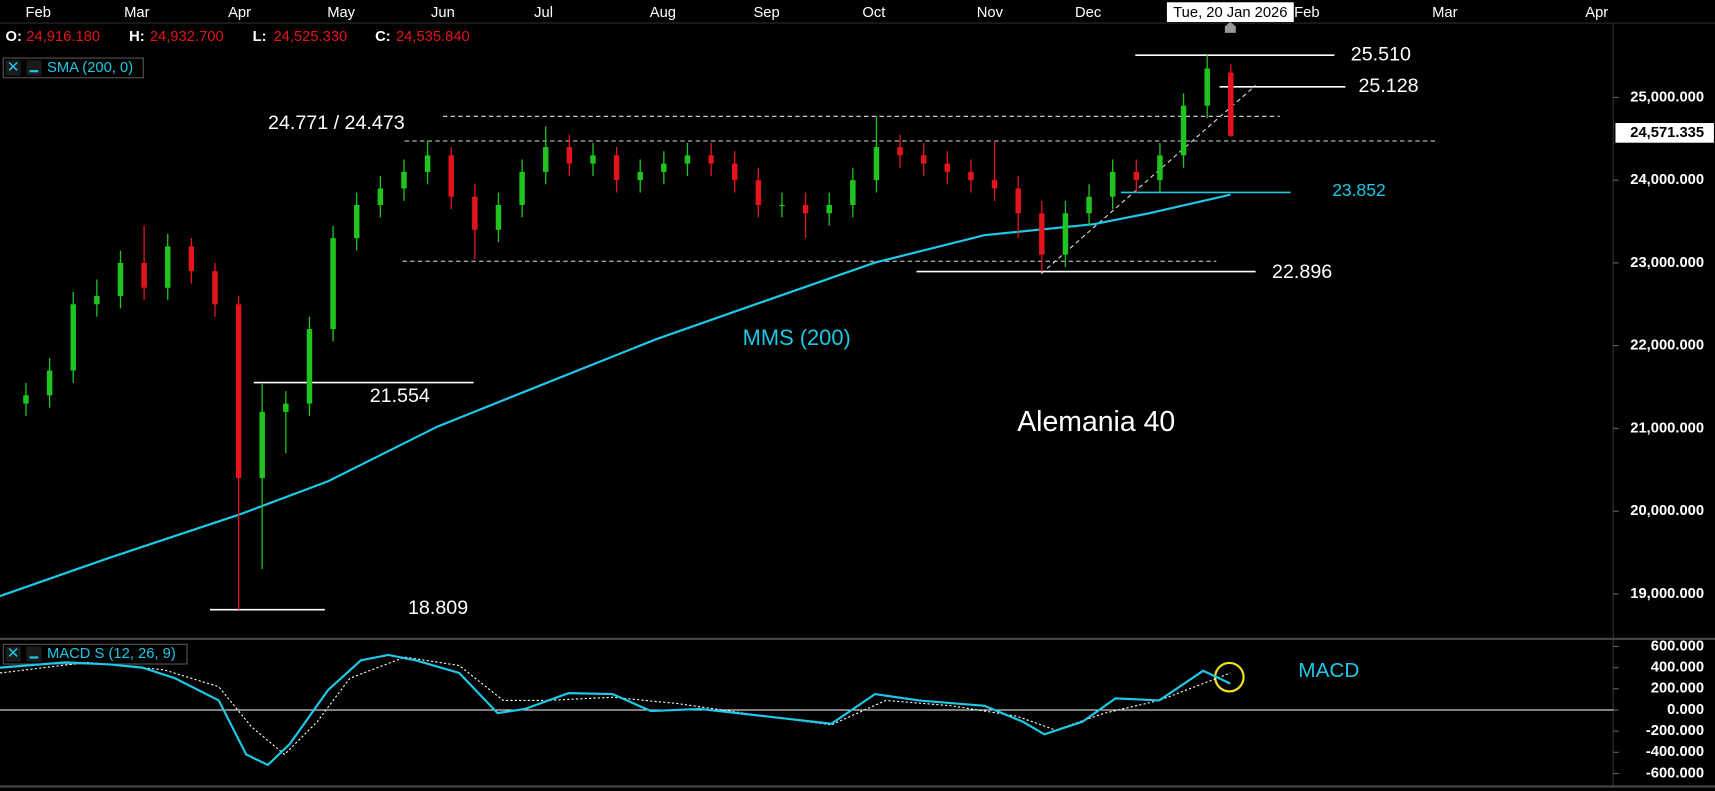  I want to click on y-tick-label: 23,000.000, so click(1667, 263).